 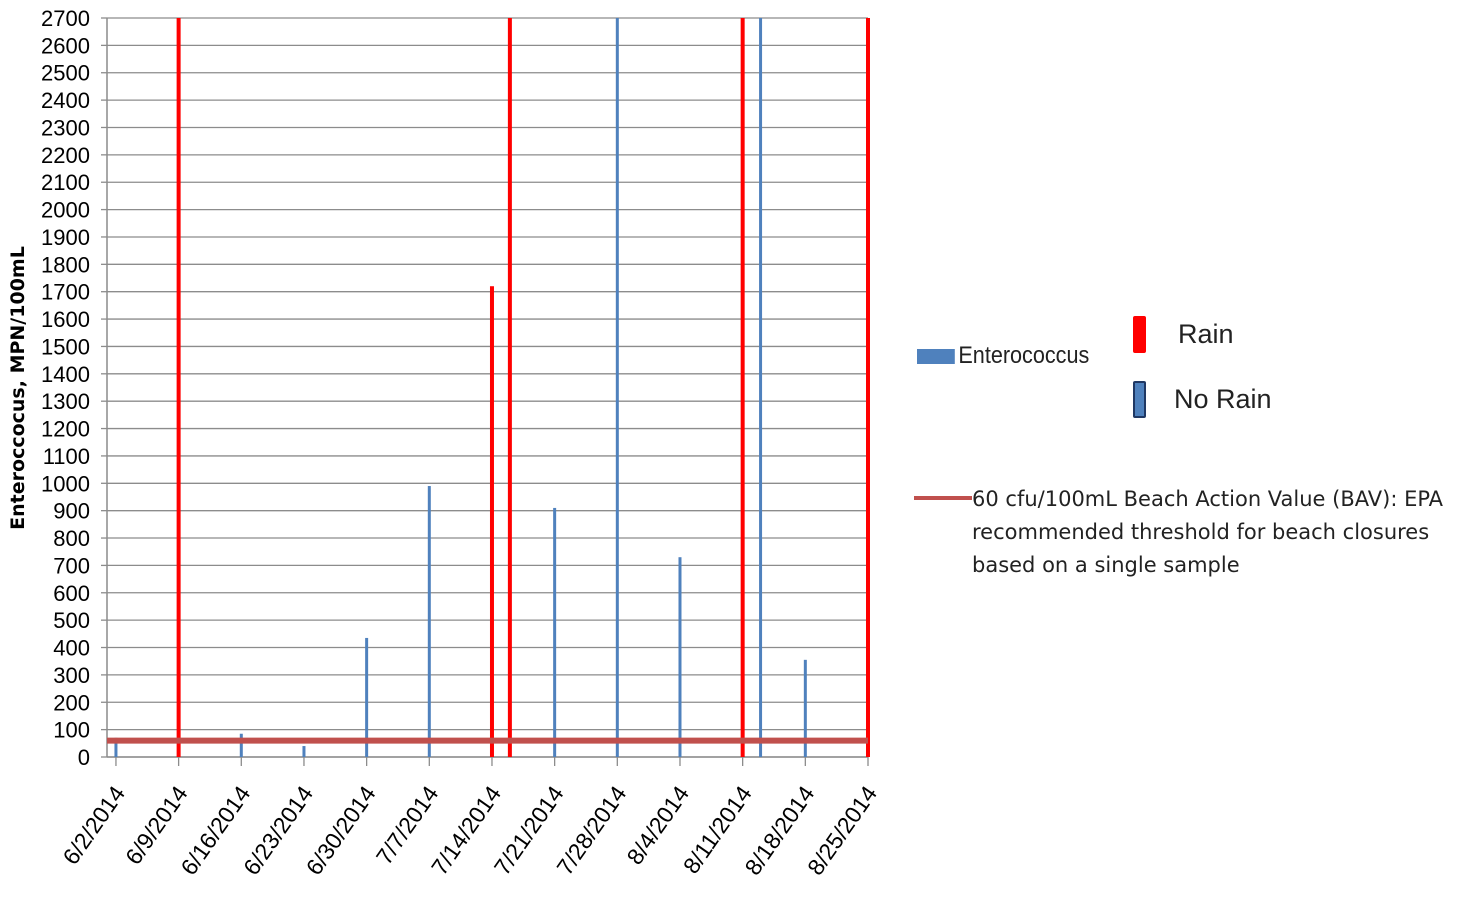 I want to click on y-tick-label: 2100, so click(x=65, y=182).